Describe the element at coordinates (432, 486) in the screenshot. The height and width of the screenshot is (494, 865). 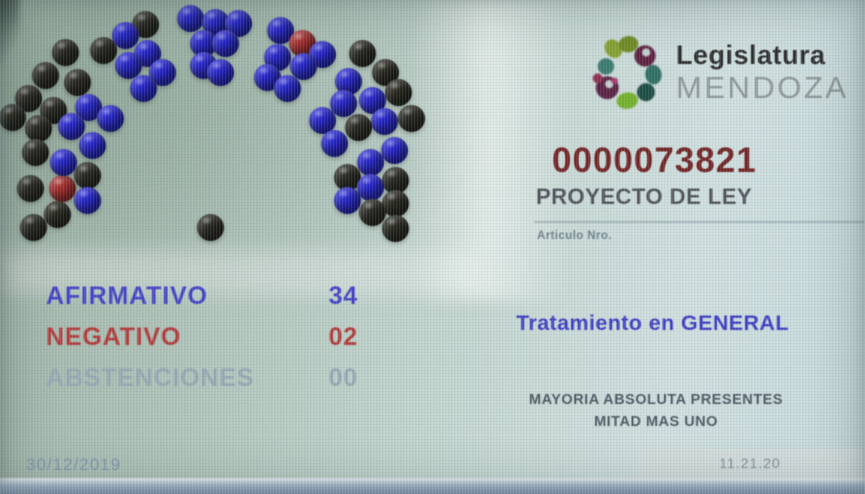
I see `bottom-taskbar-strip` at that location.